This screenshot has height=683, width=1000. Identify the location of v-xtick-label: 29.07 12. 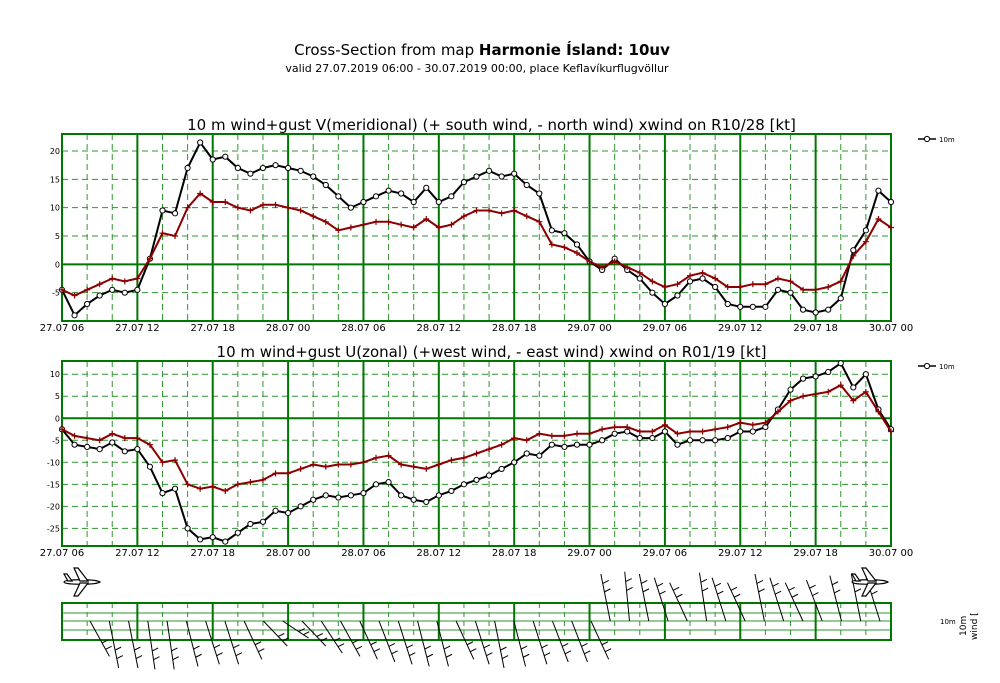
(740, 328).